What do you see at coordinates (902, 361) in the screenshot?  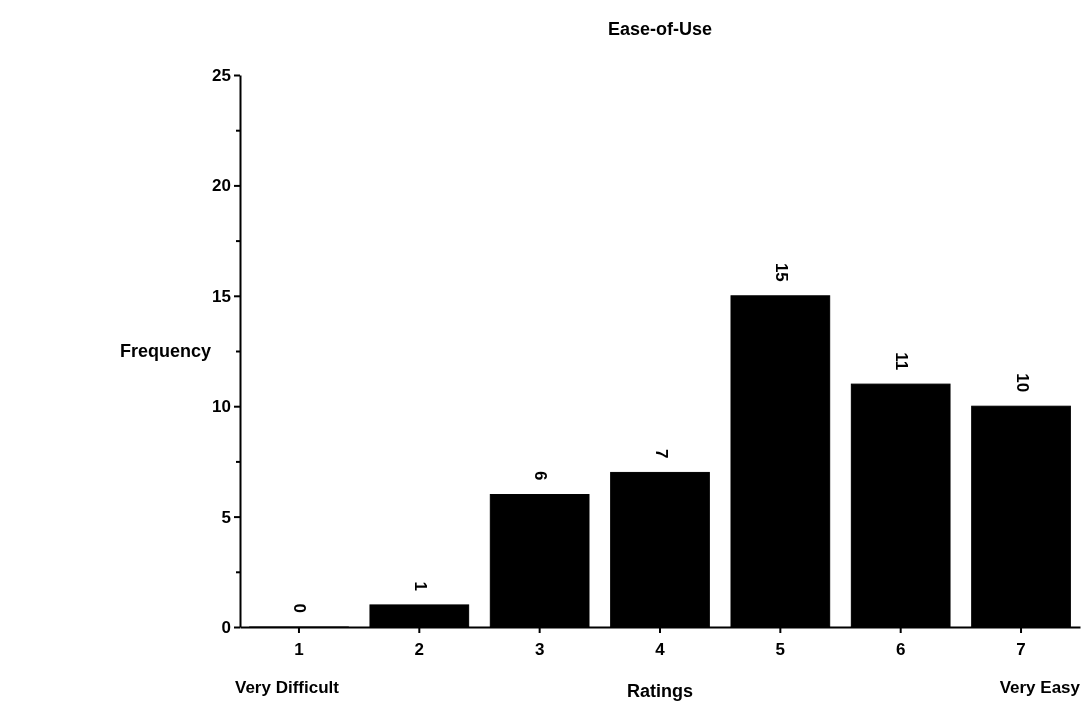 I see `data-label: 11` at bounding box center [902, 361].